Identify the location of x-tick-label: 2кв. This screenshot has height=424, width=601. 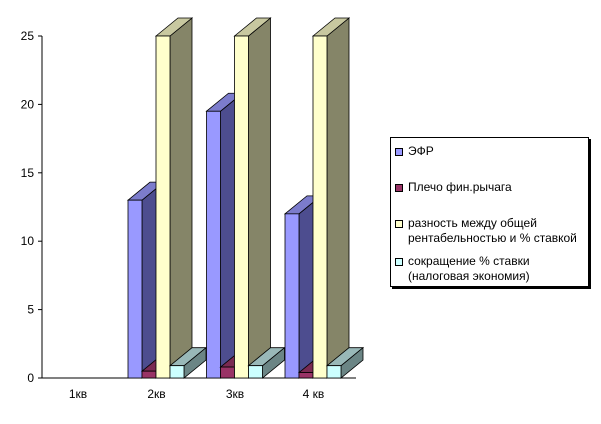
(156, 394).